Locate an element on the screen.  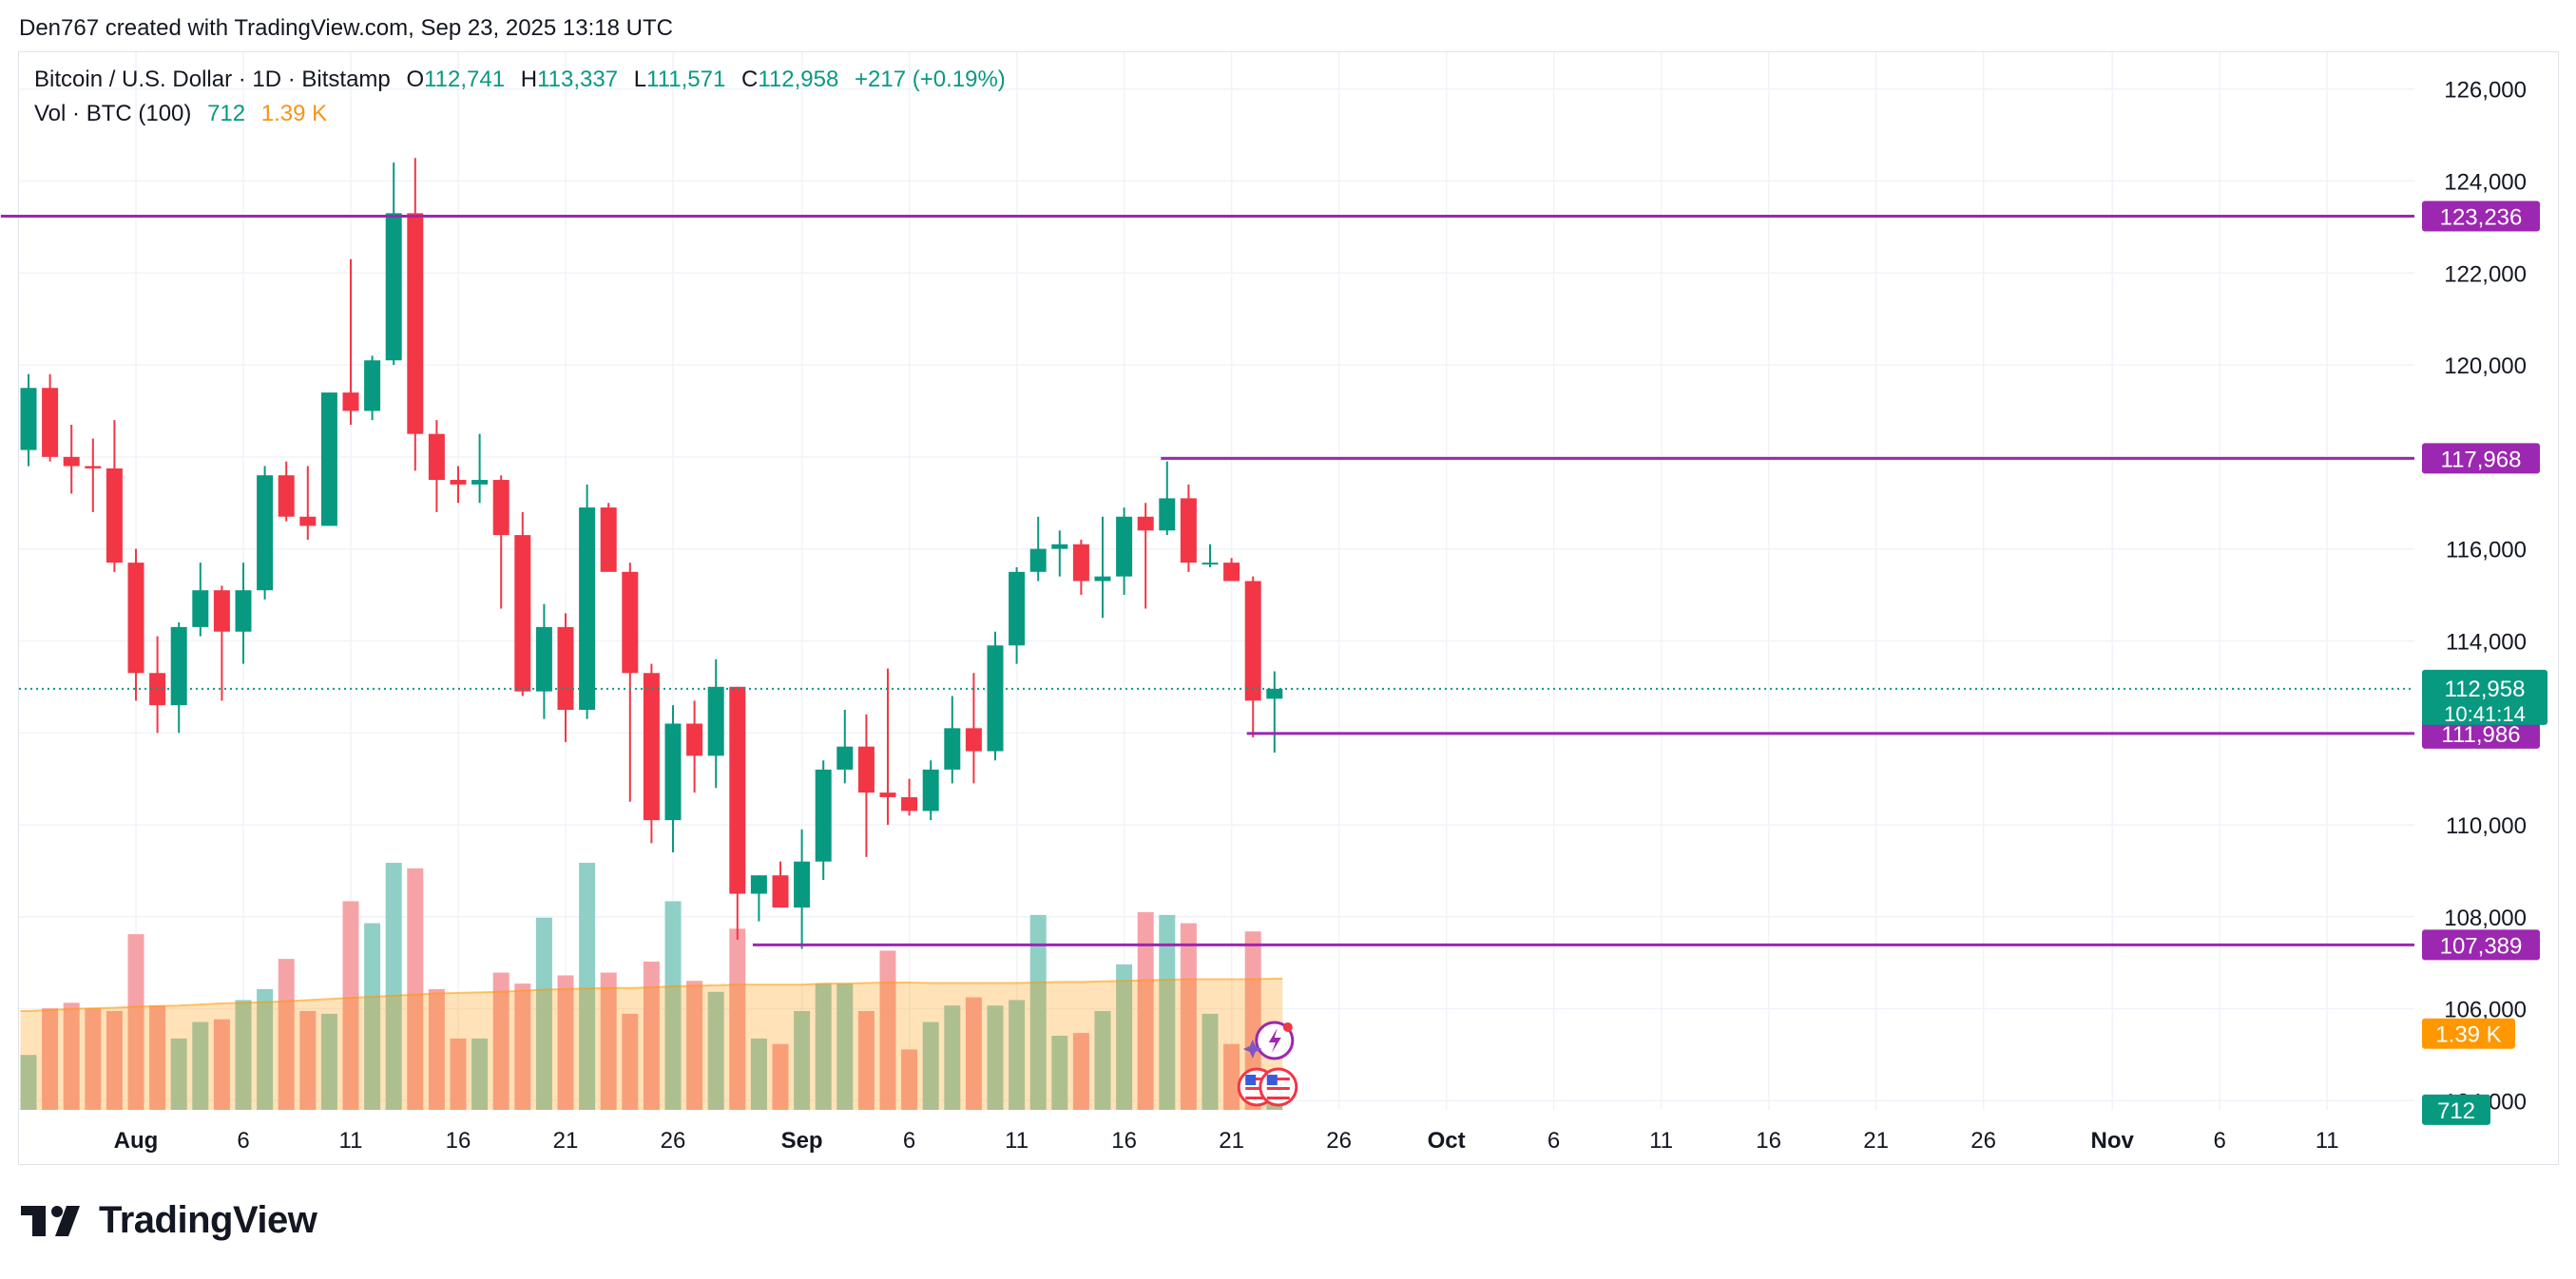
high-label: H is located at coordinates (529, 79).